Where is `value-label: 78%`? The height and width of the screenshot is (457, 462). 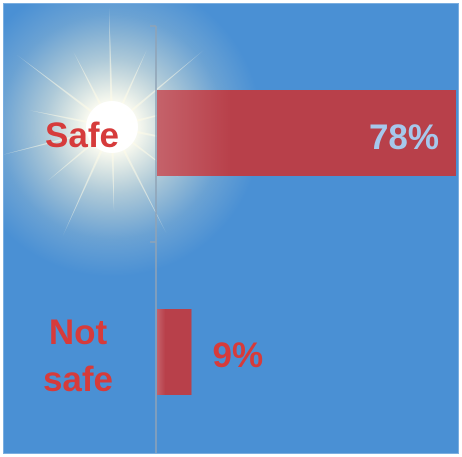
value-label: 78% is located at coordinates (404, 137).